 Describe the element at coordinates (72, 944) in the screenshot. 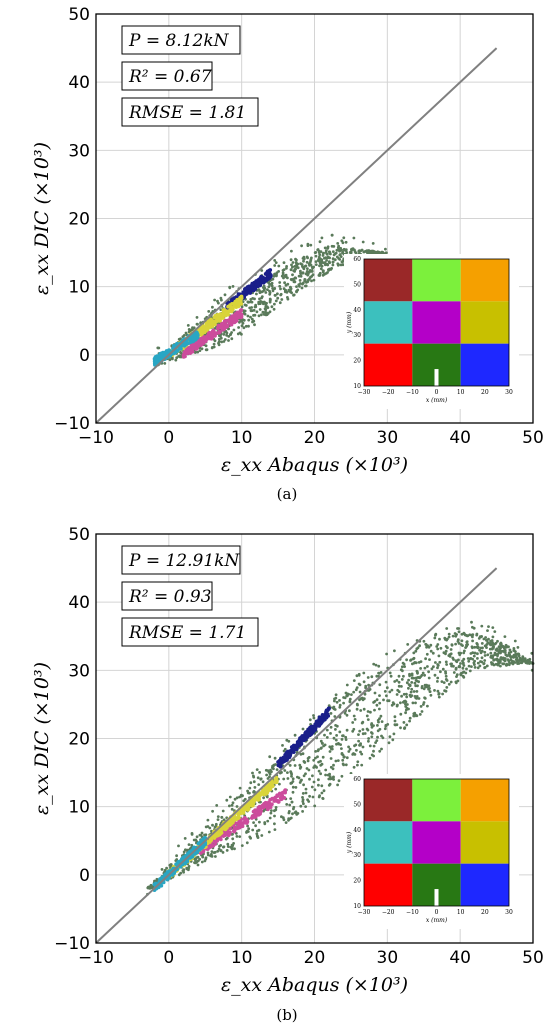

I see `y-tick-label: −10` at that location.